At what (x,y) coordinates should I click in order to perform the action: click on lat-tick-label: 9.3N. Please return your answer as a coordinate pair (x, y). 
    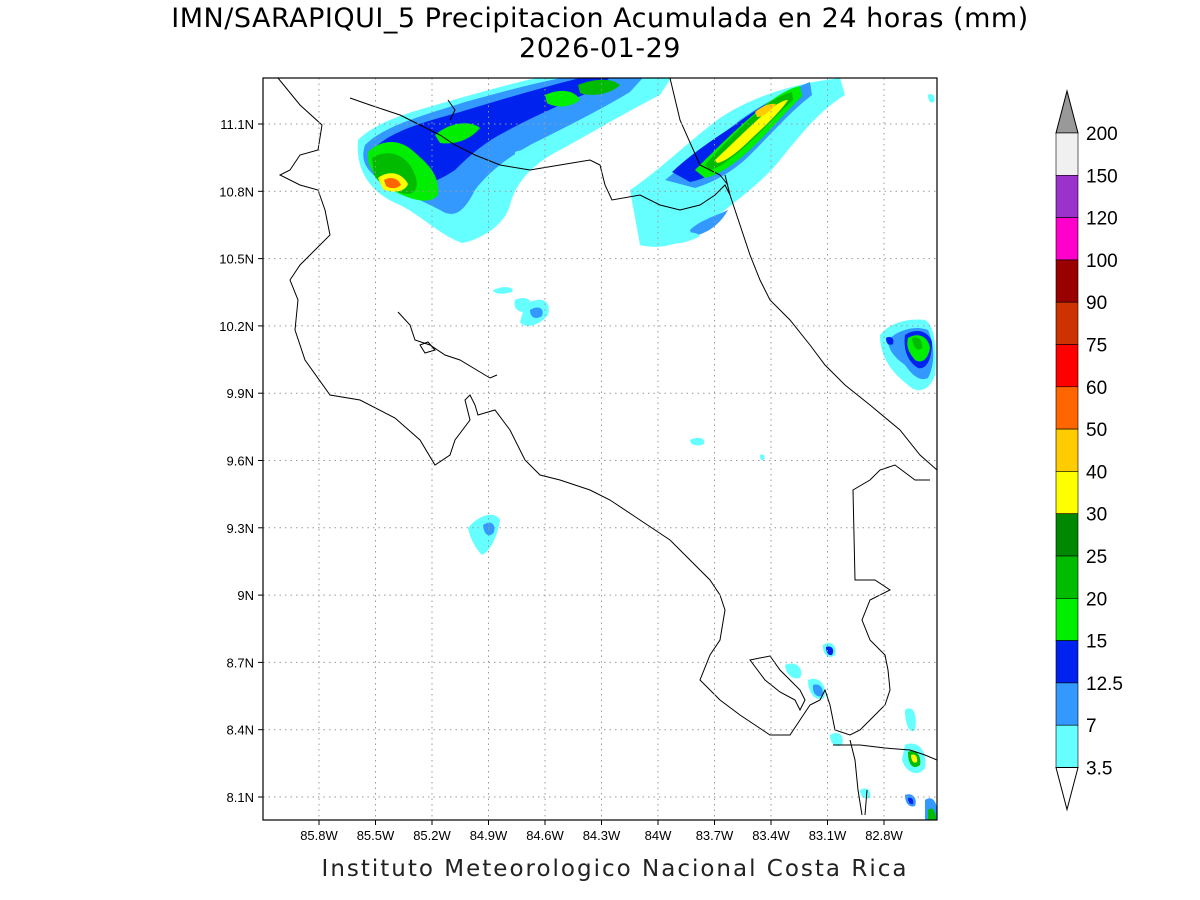
    Looking at the image, I should click on (240, 528).